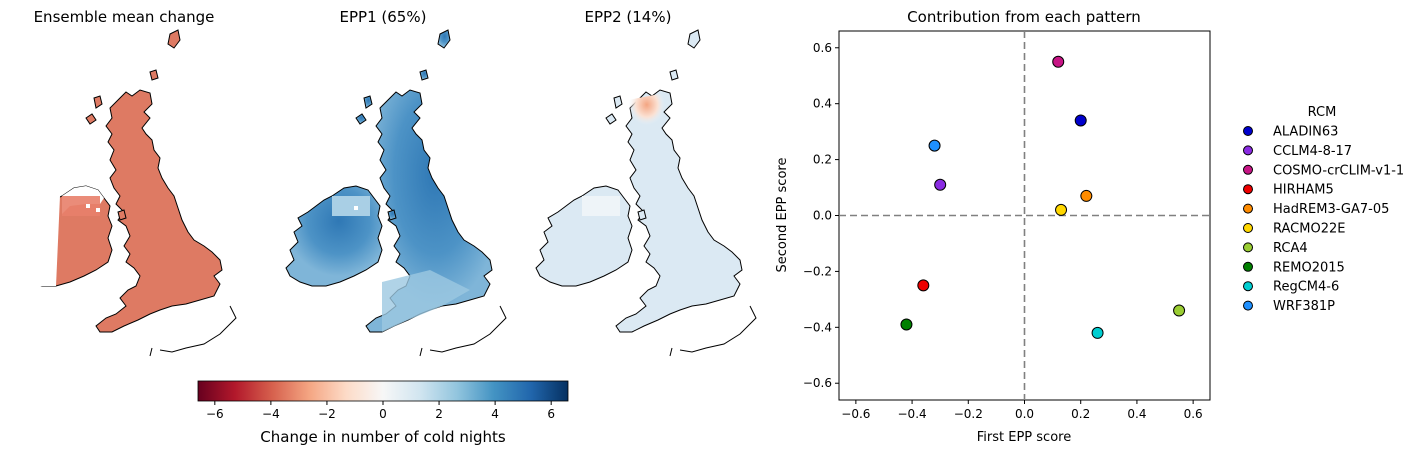  Describe the element at coordinates (1024, 17) in the screenshot. I see `scatter-title: Contribution from each pattern` at that location.